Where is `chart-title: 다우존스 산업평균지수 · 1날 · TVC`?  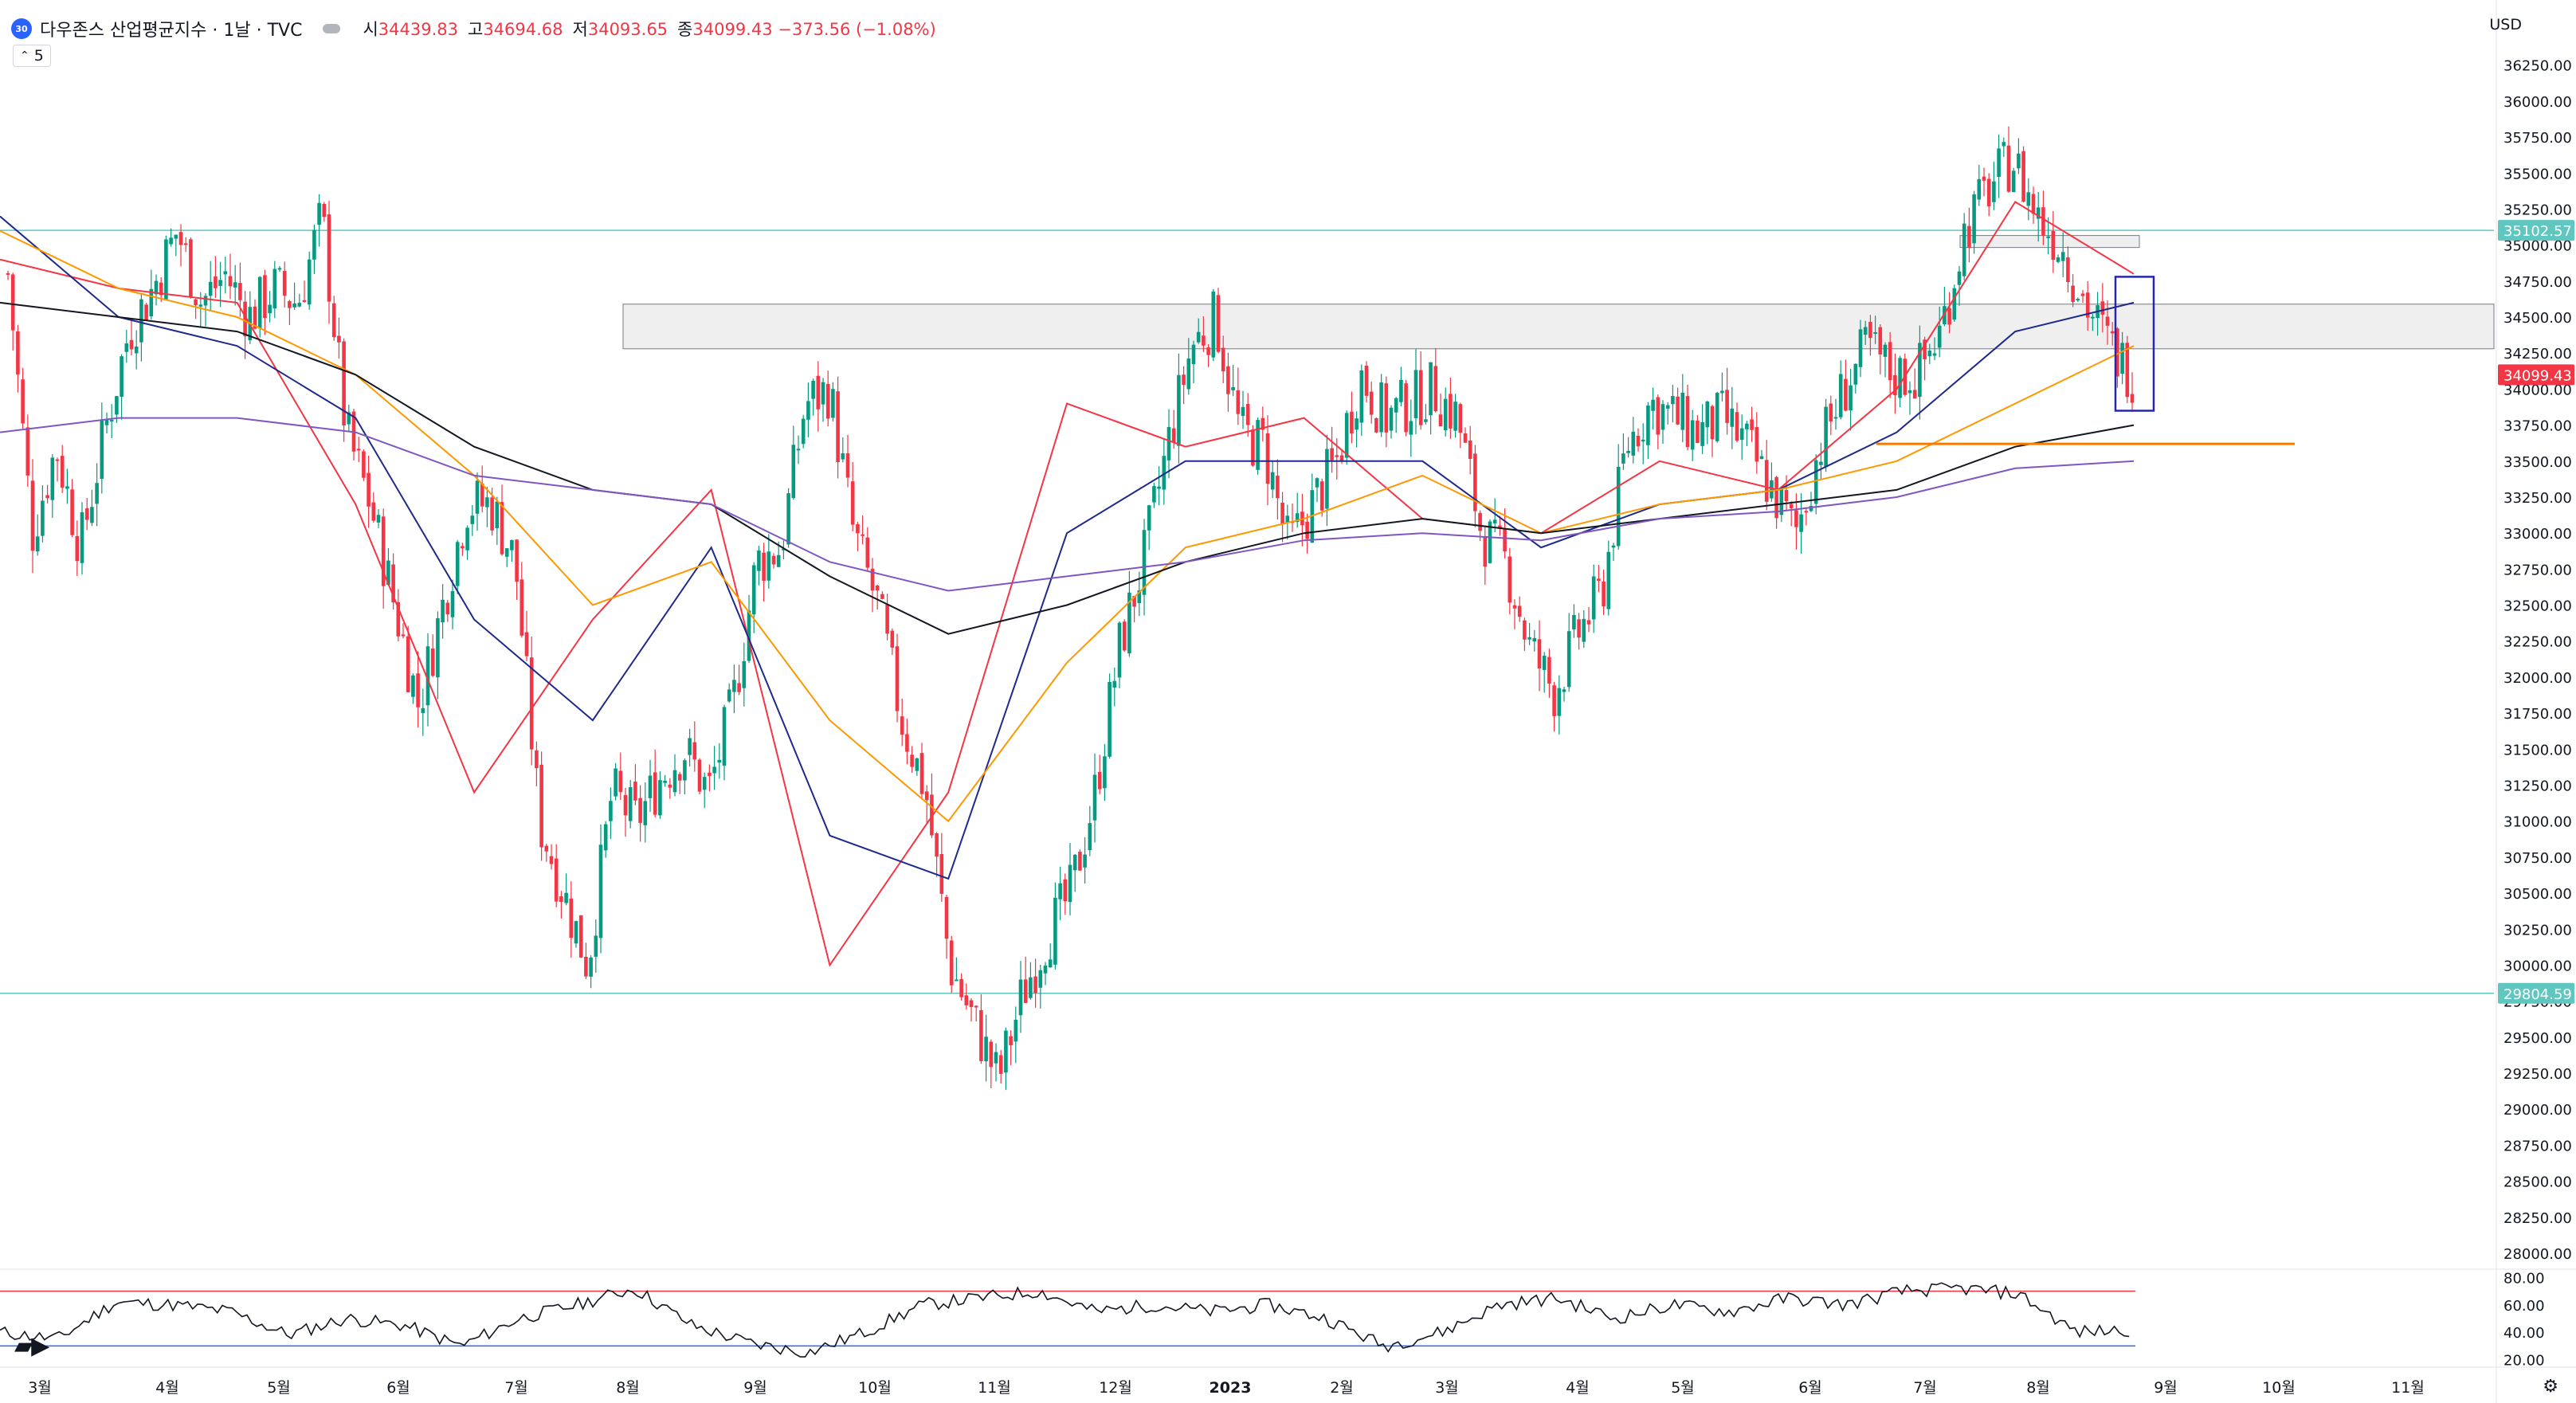
chart-title: 다우존스 산업평균지수 · 1날 · TVC is located at coordinates (171, 31).